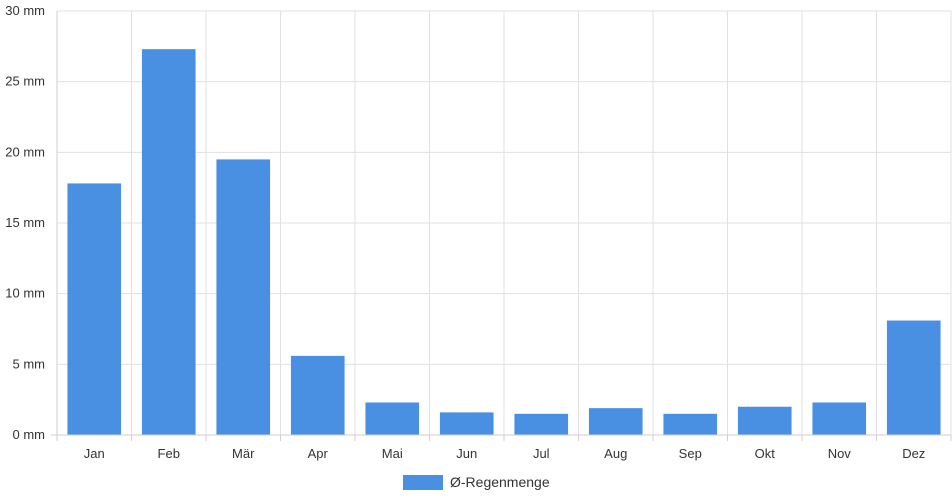  I want to click on y-tick-label: 15 mm, so click(25, 222).